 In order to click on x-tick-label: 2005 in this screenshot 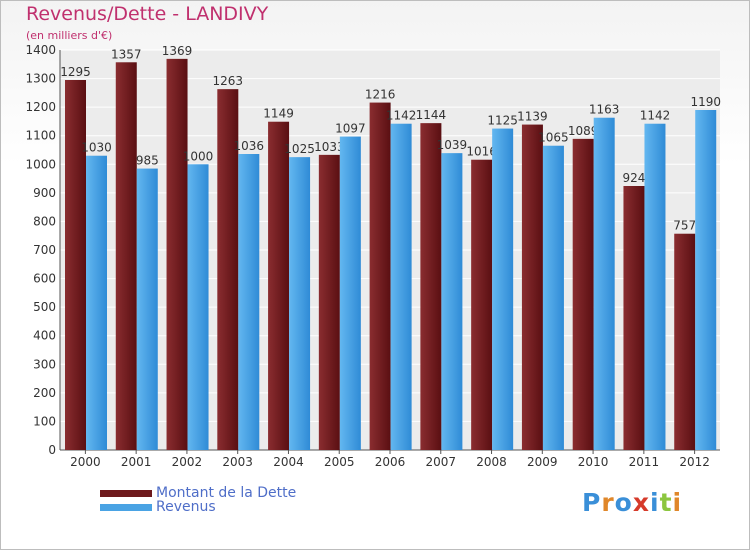, I will do `click(339, 462)`.